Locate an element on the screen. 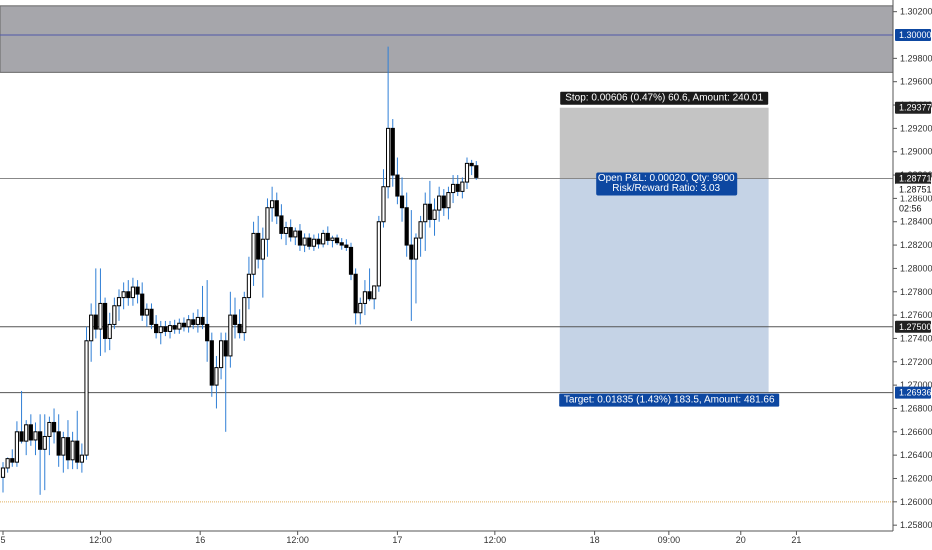 Image resolution: width=932 pixels, height=550 pixels. resistance-zone is located at coordinates (447, 39).